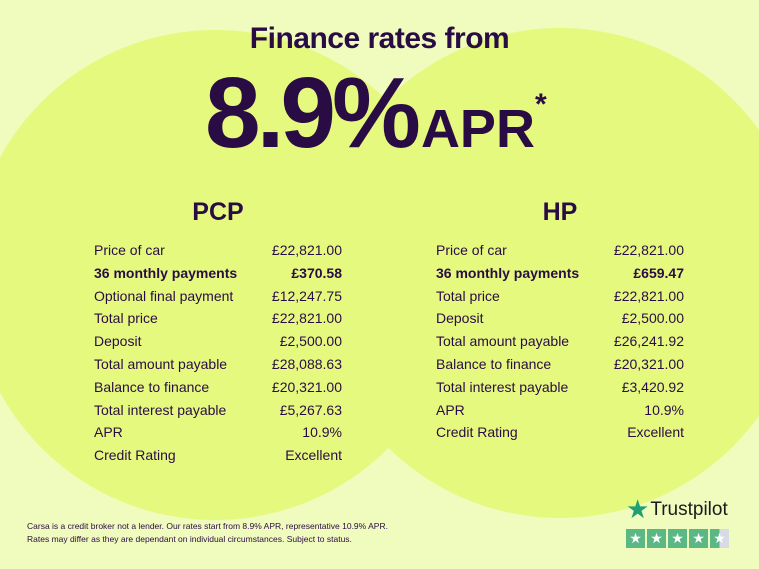  I want to click on table-row: 36 monthly payments £370.58, so click(218, 273).